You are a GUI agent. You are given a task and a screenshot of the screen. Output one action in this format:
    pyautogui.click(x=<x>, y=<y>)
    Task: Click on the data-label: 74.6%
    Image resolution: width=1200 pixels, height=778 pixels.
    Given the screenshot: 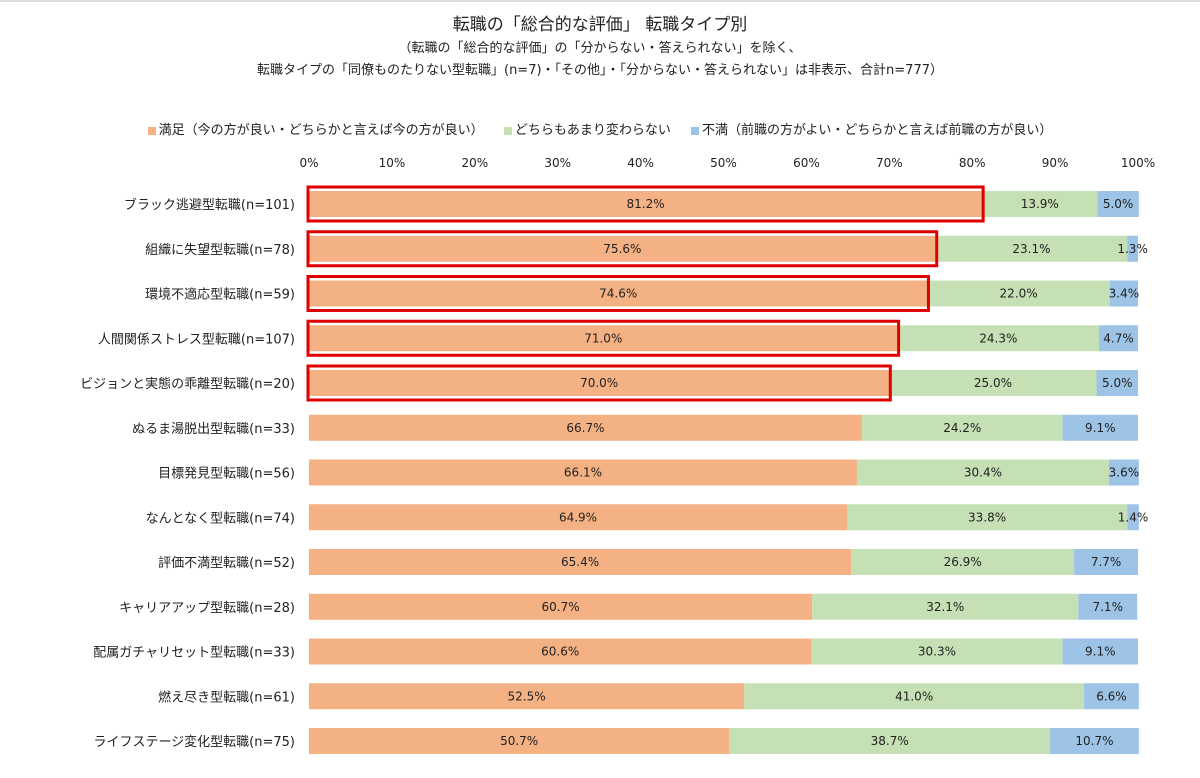 What is the action you would take?
    pyautogui.click(x=618, y=294)
    